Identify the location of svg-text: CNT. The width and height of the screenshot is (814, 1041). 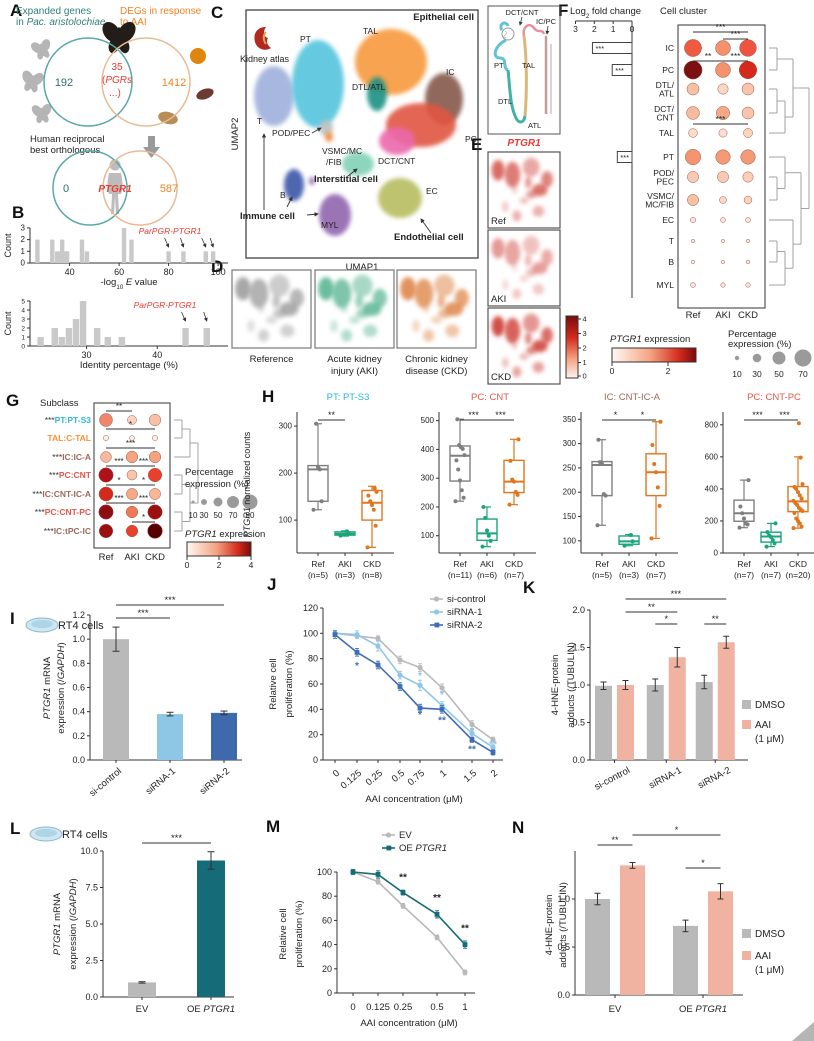
(665, 117).